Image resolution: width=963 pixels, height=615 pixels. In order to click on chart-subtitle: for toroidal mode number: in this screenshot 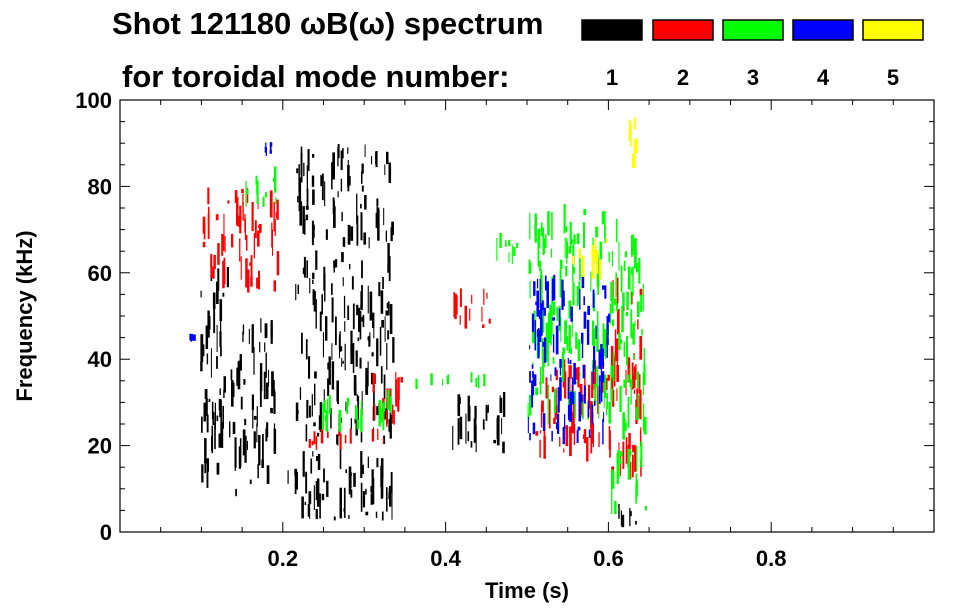, I will do `click(316, 76)`.